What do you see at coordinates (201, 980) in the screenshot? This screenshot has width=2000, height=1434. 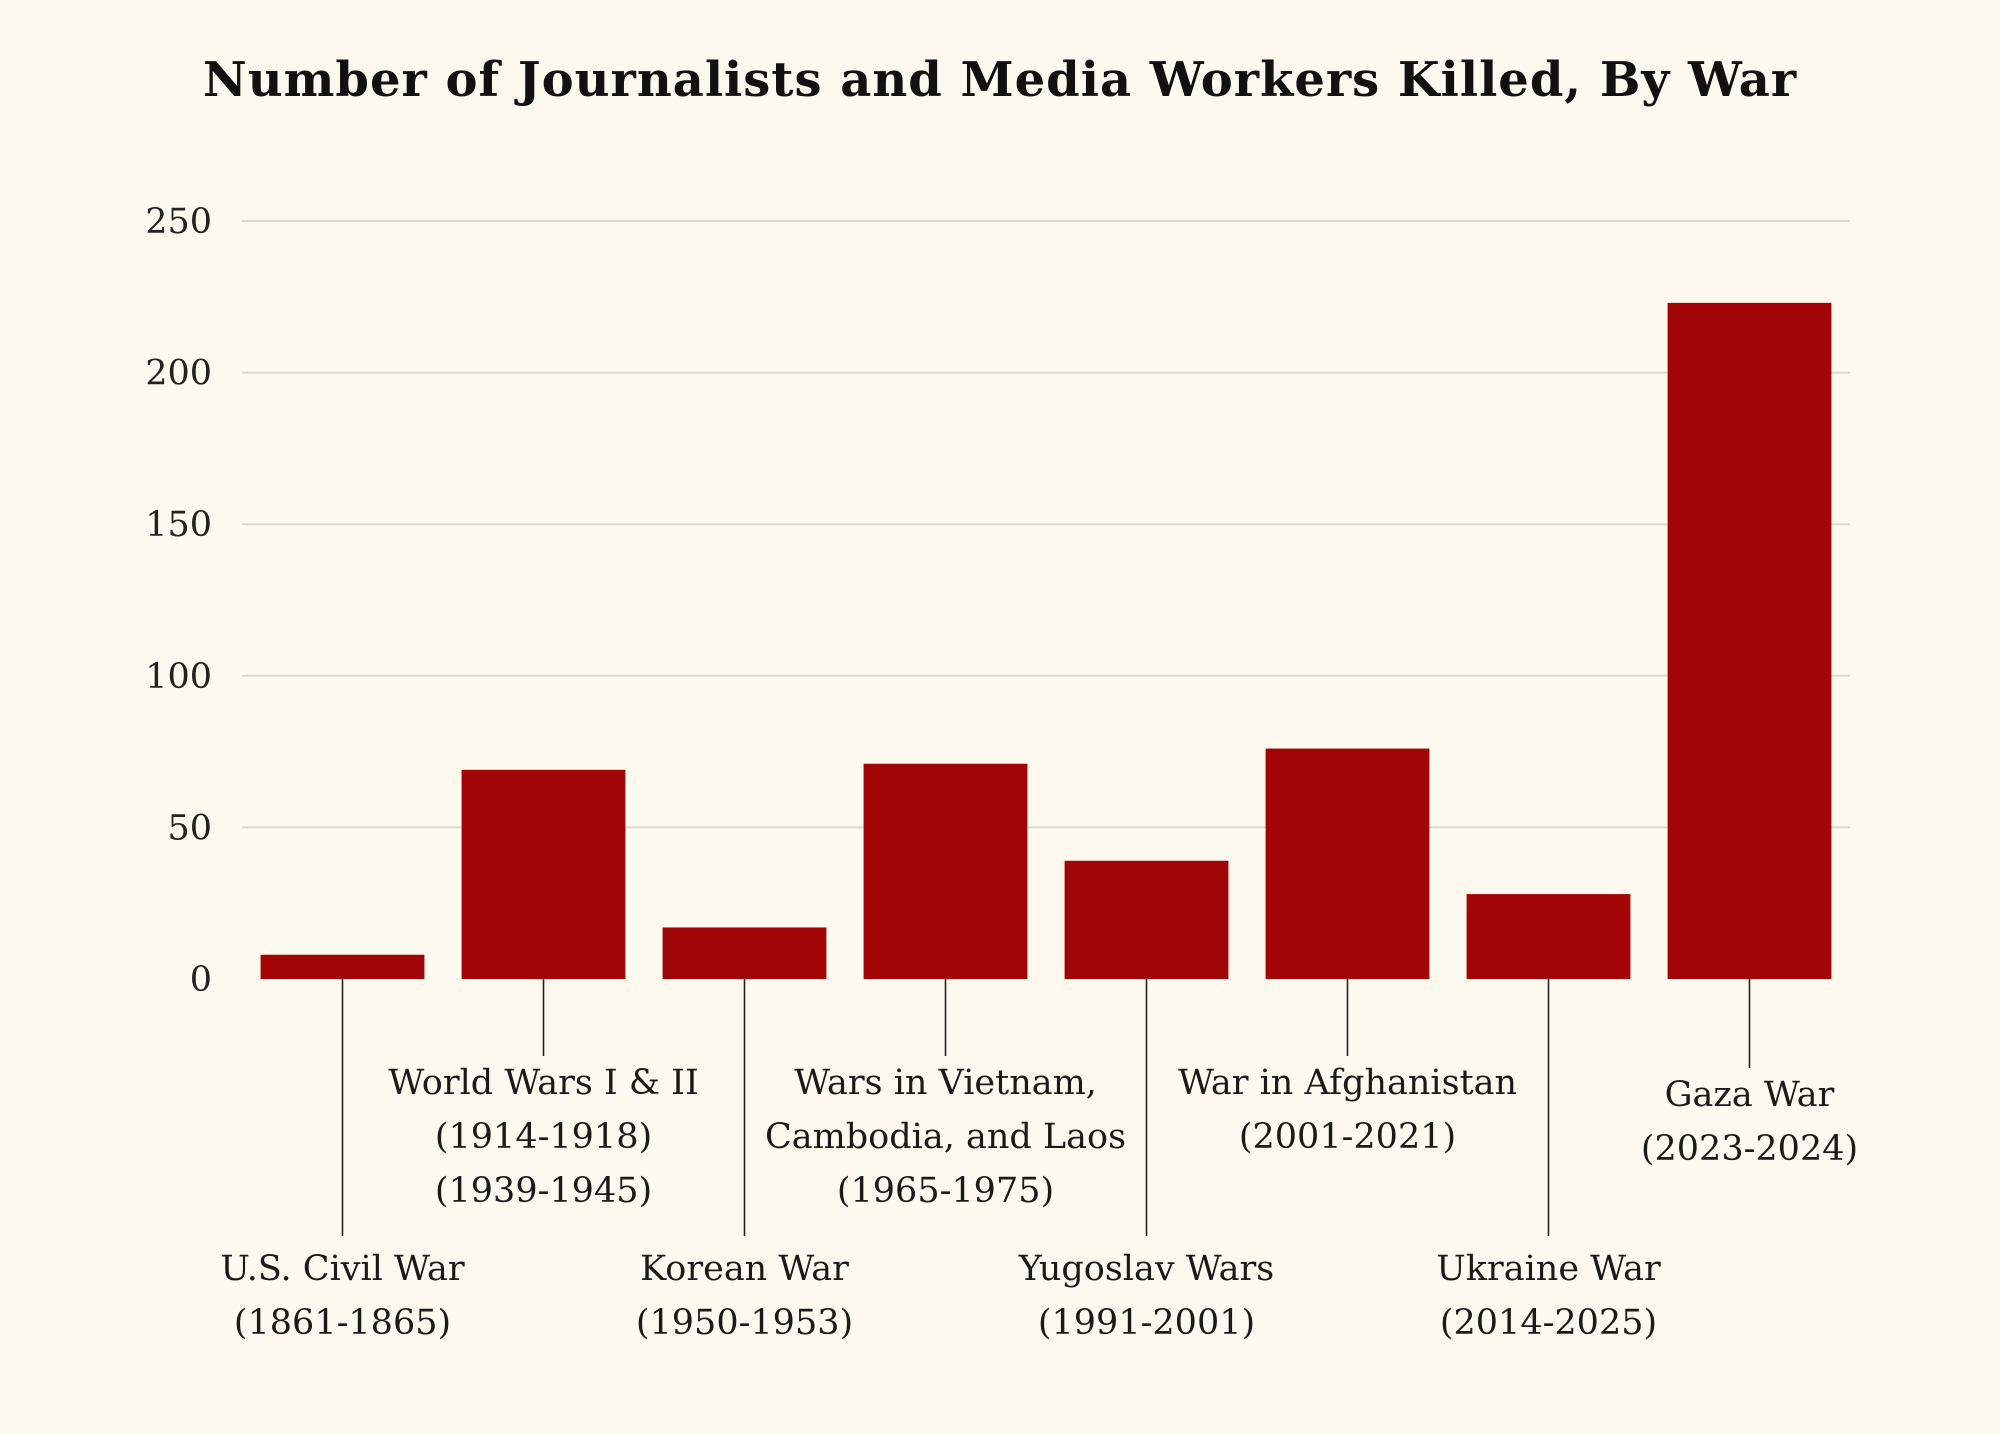 I see `y-tick-label: 0` at bounding box center [201, 980].